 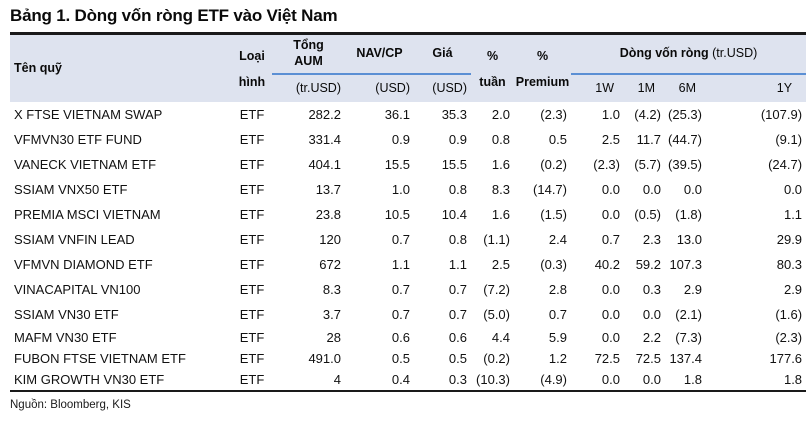 What do you see at coordinates (331, 314) in the screenshot?
I see `value-cell: 3.7` at bounding box center [331, 314].